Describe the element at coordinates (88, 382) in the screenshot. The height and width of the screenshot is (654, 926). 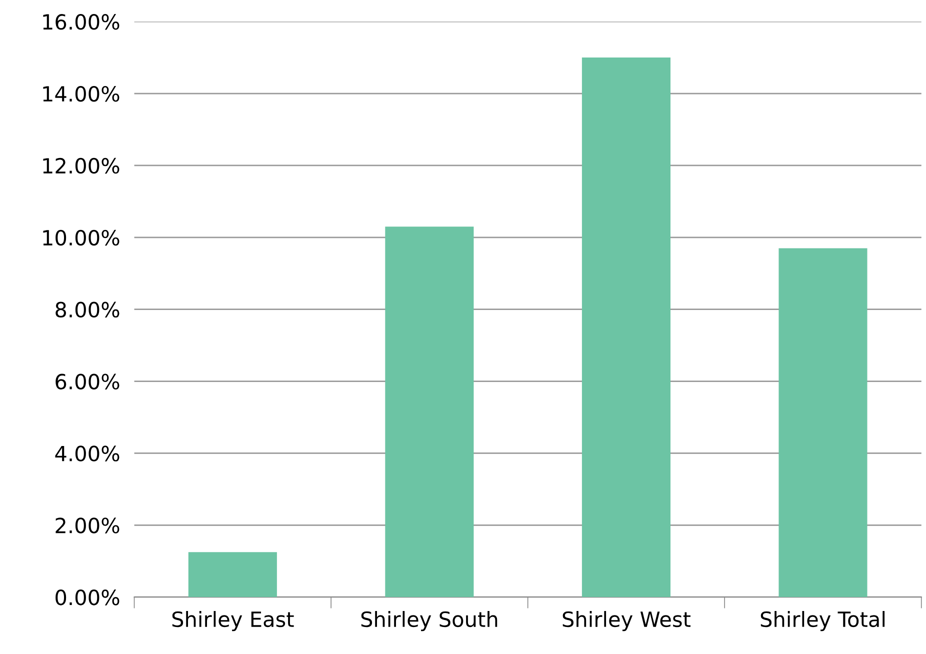
I see `y-tick-label: 6.00%` at that location.